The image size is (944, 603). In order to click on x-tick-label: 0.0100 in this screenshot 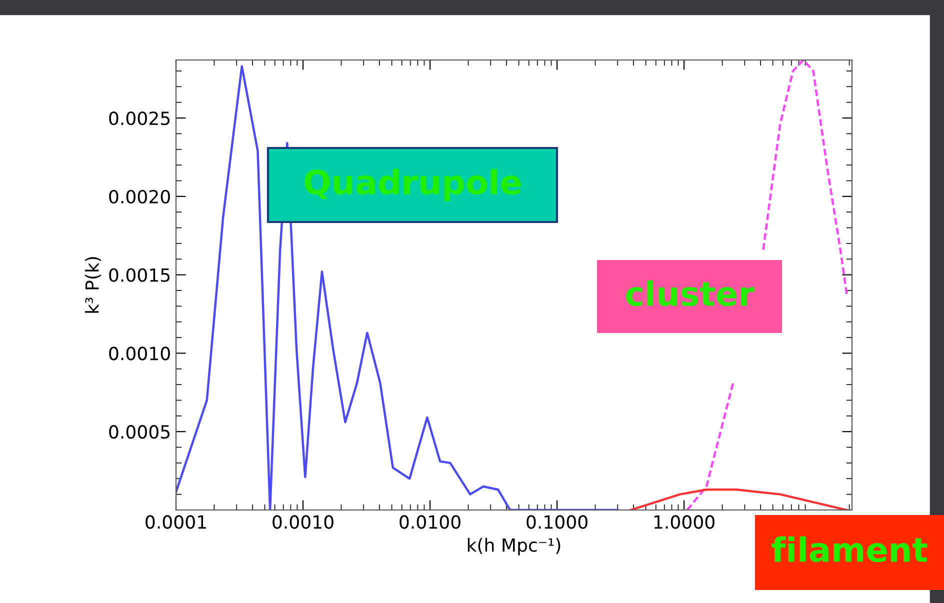, I will do `click(430, 522)`.